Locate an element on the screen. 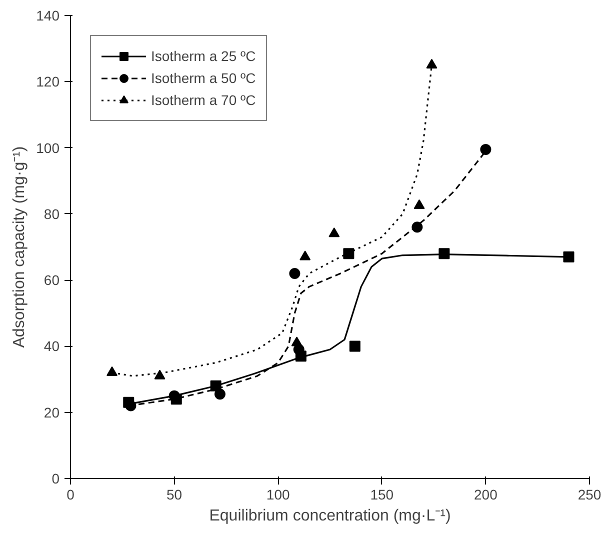  legend-label: Isotherm a 70 ºC is located at coordinates (203, 100).